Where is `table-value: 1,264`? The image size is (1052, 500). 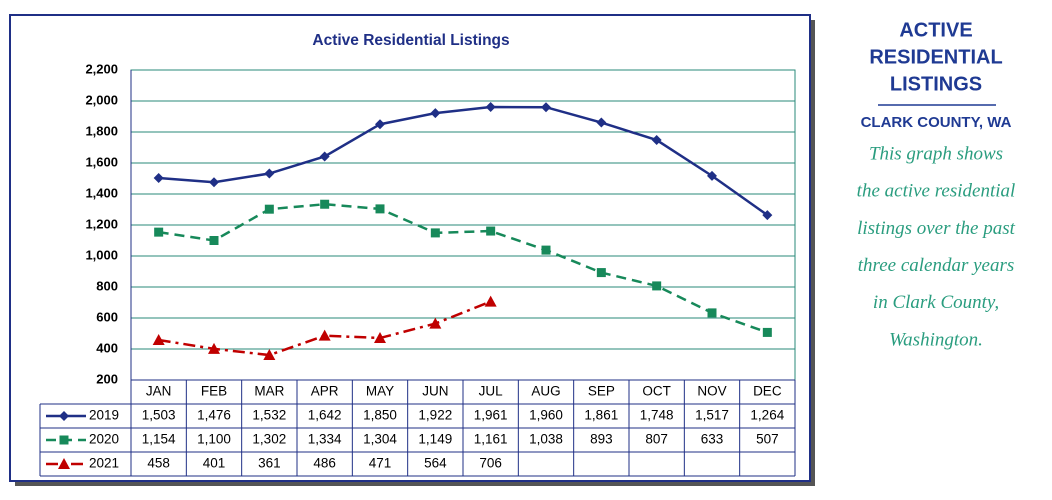
table-value: 1,264 is located at coordinates (767, 415).